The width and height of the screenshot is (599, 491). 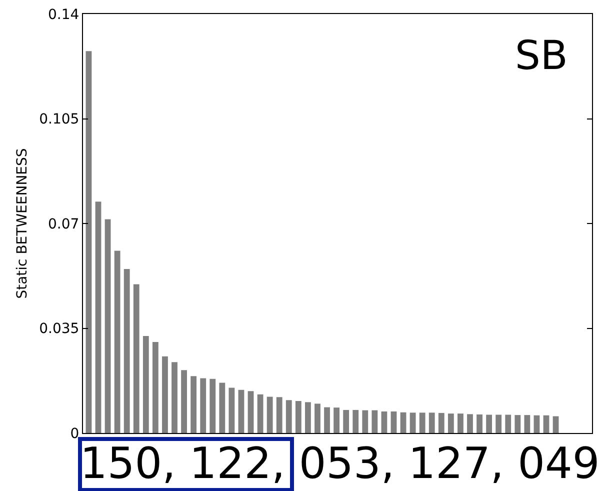 What do you see at coordinates (64, 224) in the screenshot?
I see `y-tick-label: 0.07` at bounding box center [64, 224].